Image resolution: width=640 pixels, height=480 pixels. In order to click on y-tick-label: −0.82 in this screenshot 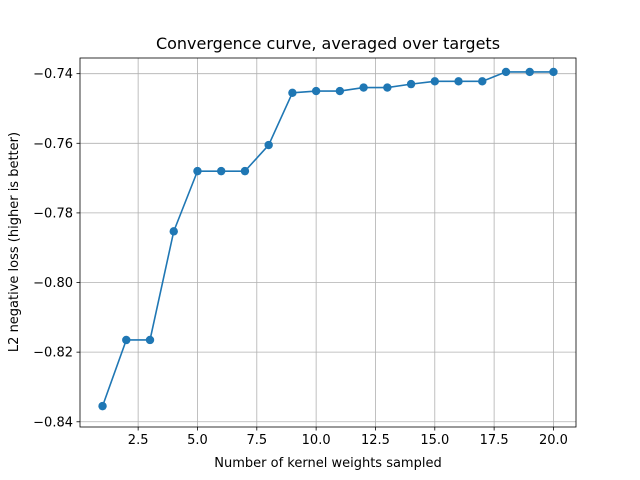, I will do `click(53, 353)`.